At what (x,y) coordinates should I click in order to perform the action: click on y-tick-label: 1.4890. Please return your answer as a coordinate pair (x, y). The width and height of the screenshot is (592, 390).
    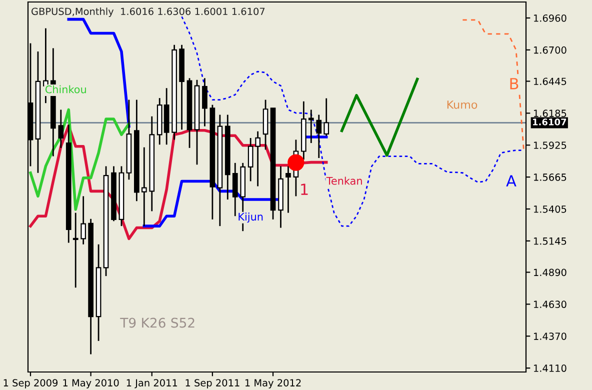
    Looking at the image, I should click on (550, 272).